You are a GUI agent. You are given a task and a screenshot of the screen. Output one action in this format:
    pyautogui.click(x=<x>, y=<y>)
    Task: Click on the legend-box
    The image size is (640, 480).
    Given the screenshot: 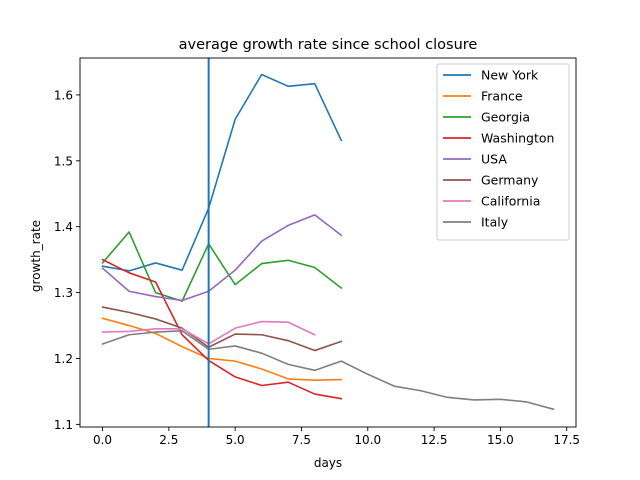 What is the action you would take?
    pyautogui.click(x=503, y=152)
    